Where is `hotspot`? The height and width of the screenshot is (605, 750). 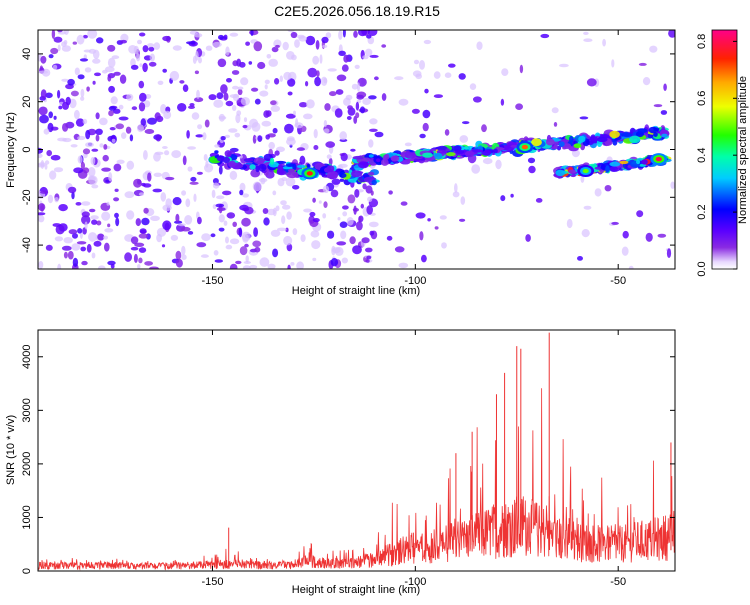 hotspot is located at coordinates (658, 159).